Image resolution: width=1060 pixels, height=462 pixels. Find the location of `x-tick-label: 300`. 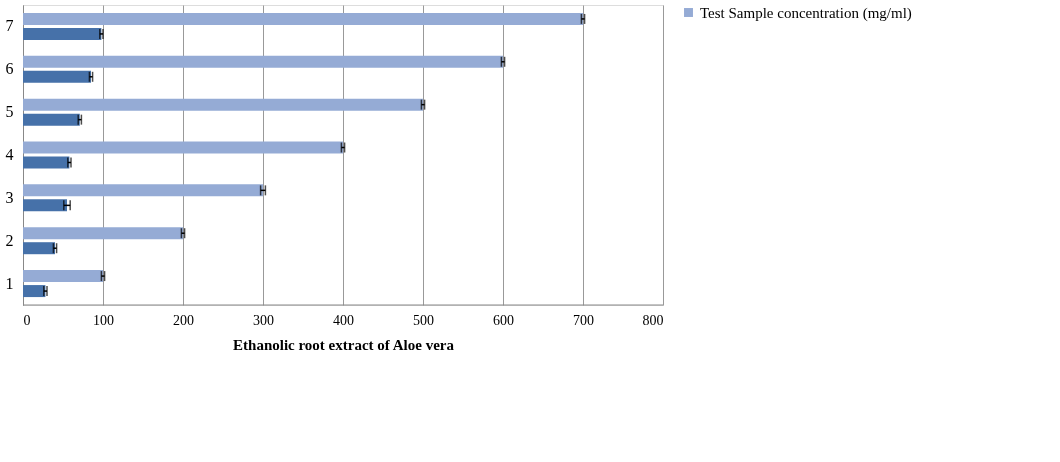

x-tick-label: 300 is located at coordinates (263, 320).